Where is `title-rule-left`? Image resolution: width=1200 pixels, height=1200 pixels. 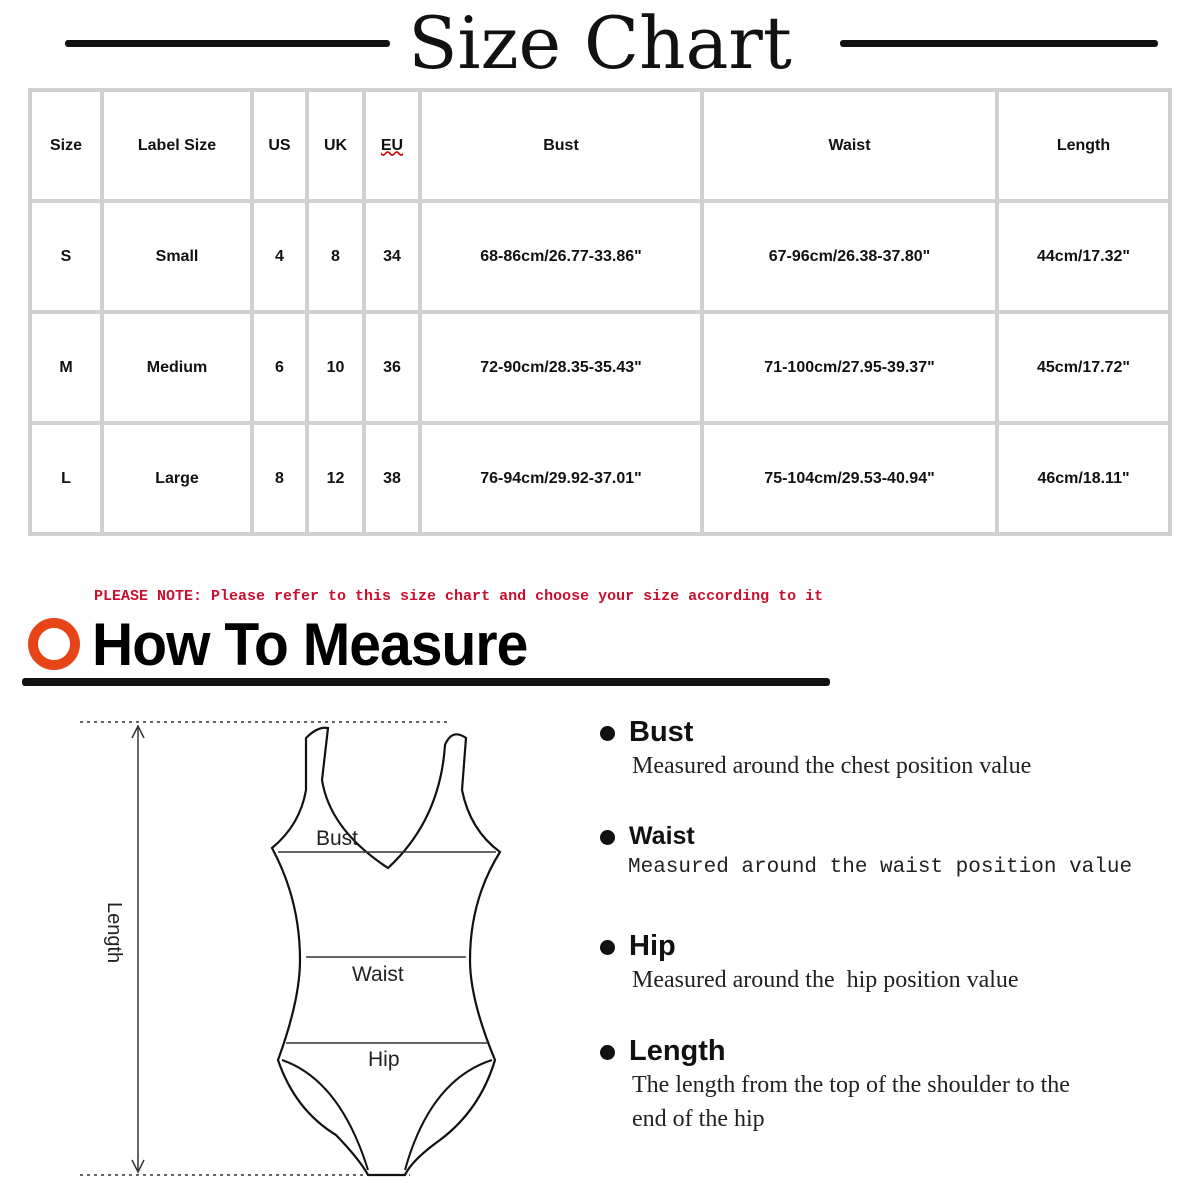 title-rule-left is located at coordinates (227, 43).